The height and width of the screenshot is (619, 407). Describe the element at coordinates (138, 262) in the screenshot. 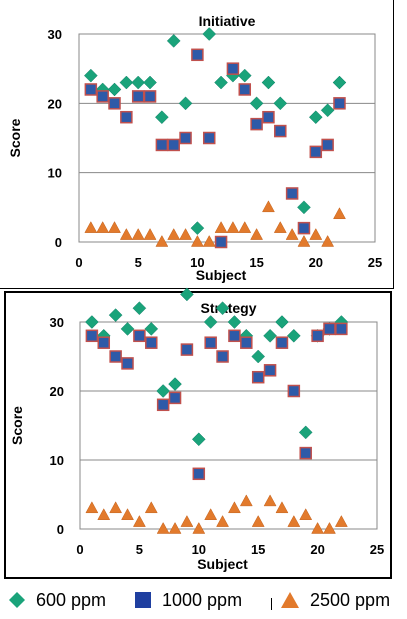

I see `x-tick-label: 5` at that location.